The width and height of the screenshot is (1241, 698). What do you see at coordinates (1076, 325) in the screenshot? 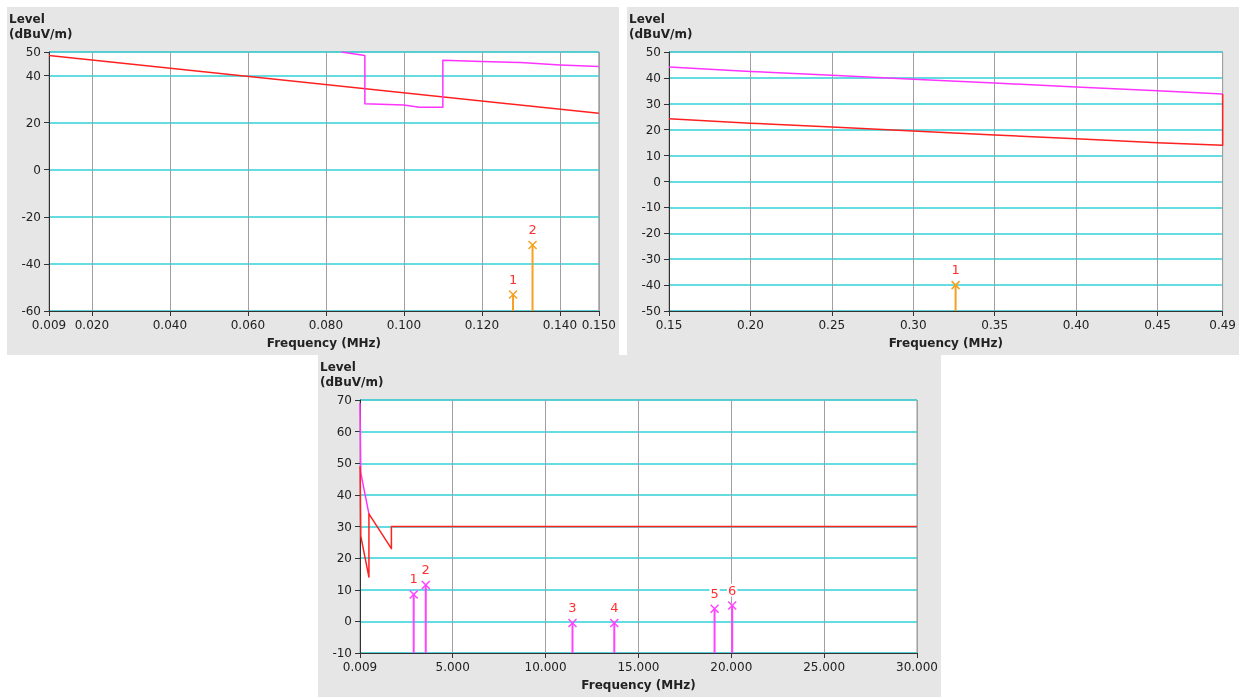
I see `x-tick-label: 0.40` at bounding box center [1076, 325].